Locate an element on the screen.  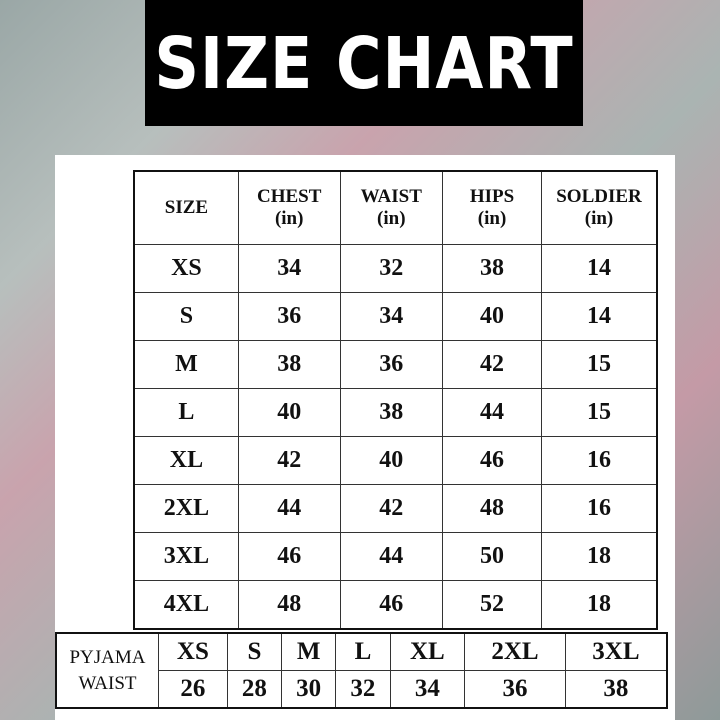
column-header: HIPS (in) is located at coordinates (492, 207).